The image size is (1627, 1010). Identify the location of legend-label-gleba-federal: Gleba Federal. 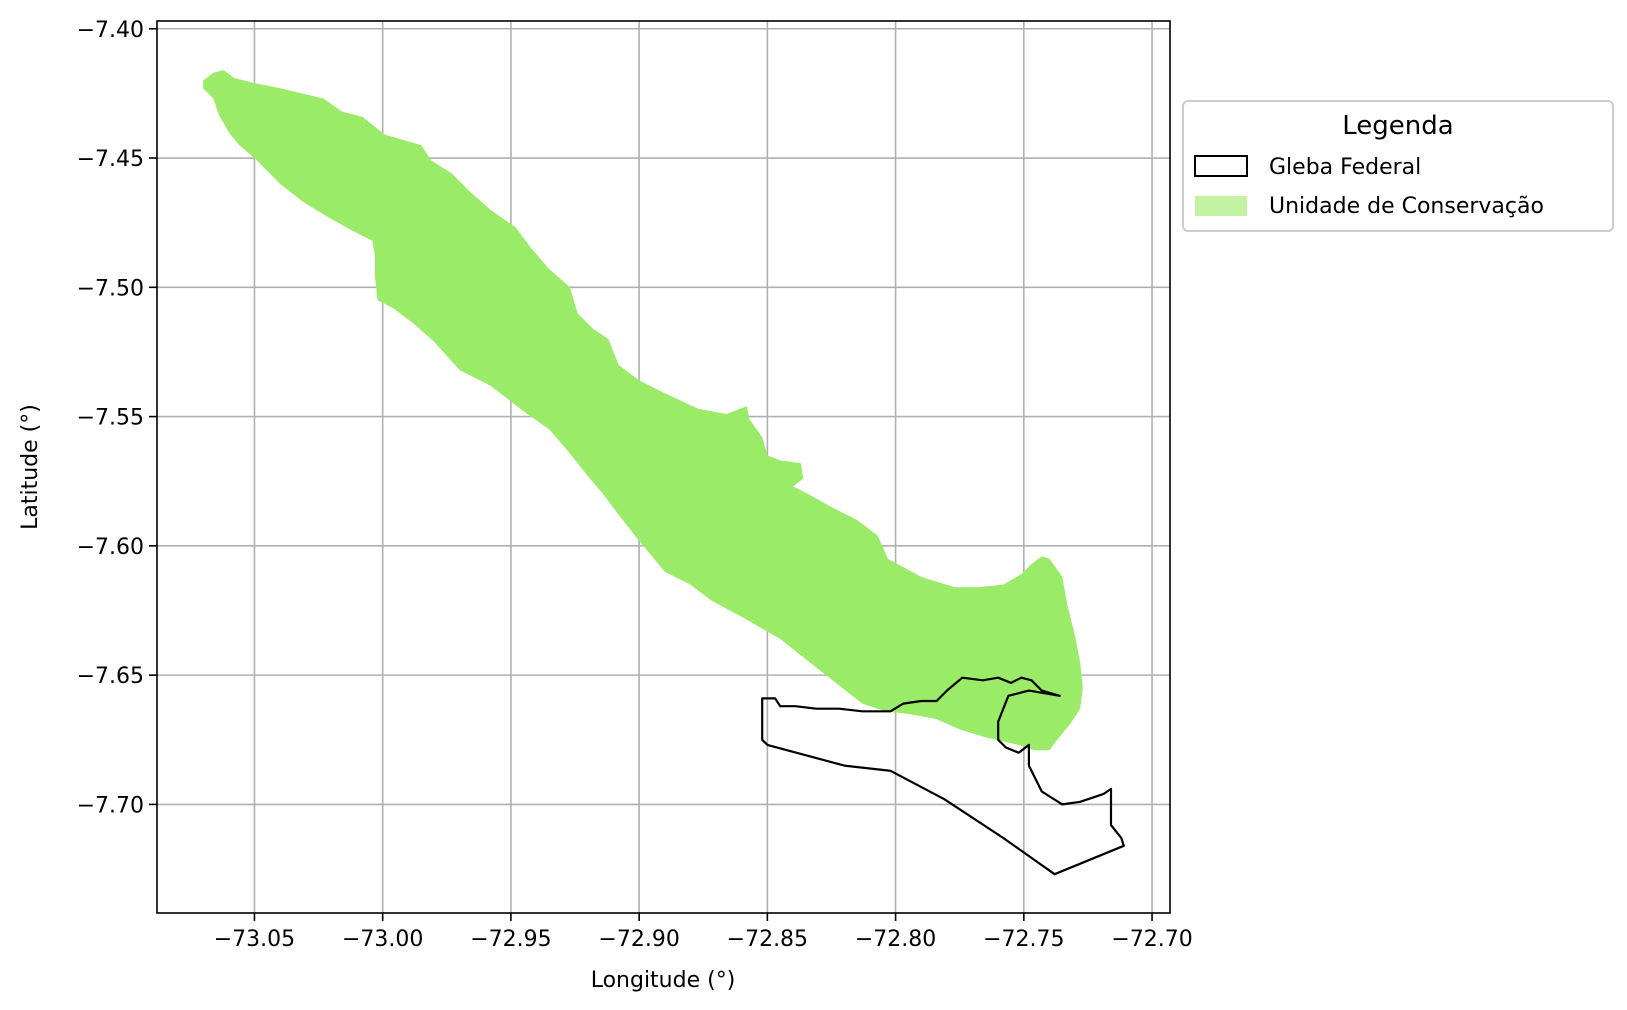
(1345, 167).